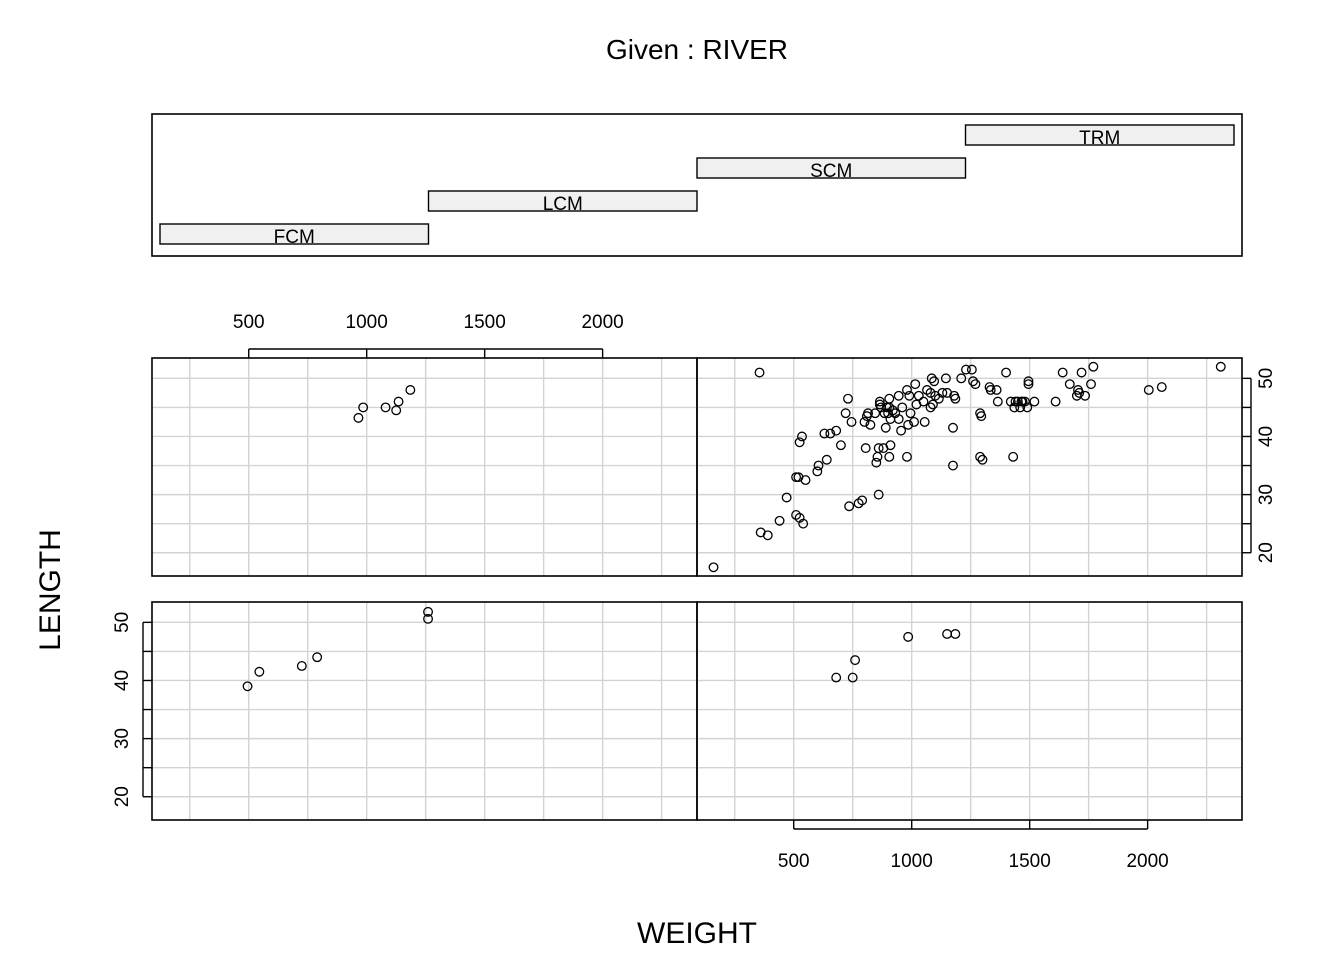  What do you see at coordinates (602, 322) in the screenshot?
I see `x-tick-label: 2000` at bounding box center [602, 322].